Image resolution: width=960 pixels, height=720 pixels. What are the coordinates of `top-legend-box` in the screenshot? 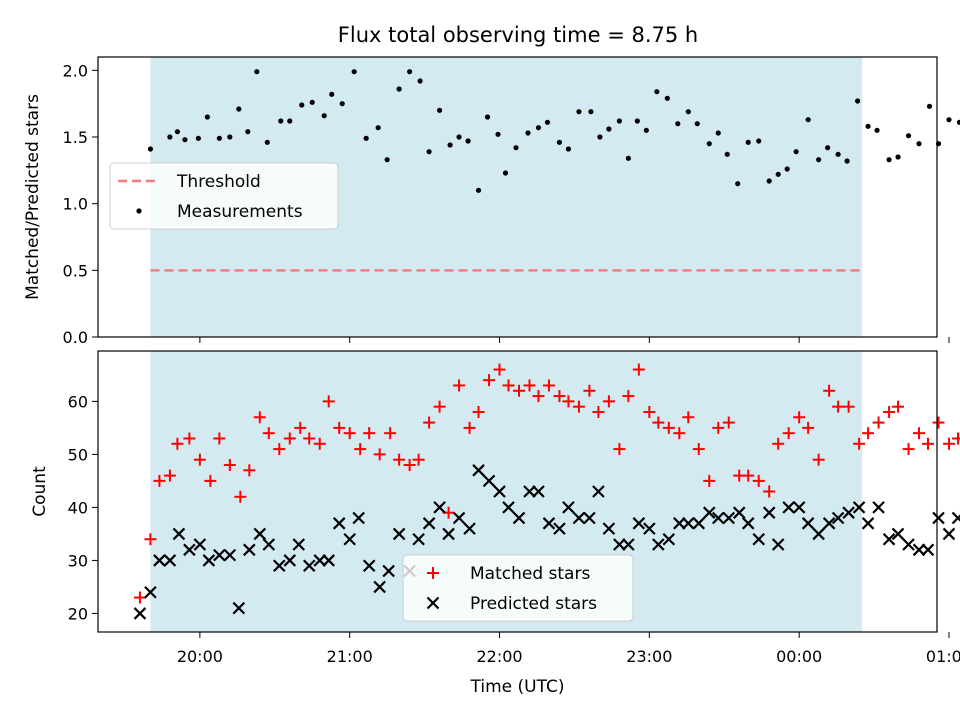 It's located at (224, 196).